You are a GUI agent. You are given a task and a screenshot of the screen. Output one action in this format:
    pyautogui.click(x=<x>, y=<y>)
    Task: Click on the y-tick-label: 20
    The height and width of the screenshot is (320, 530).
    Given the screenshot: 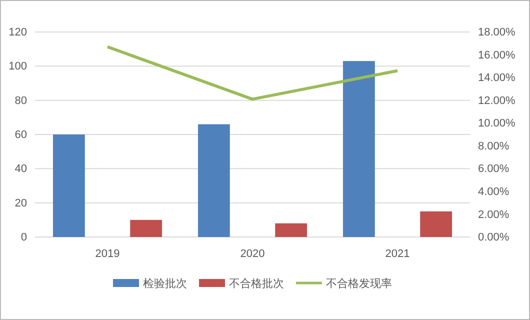 What is the action you would take?
    pyautogui.click(x=20, y=203)
    